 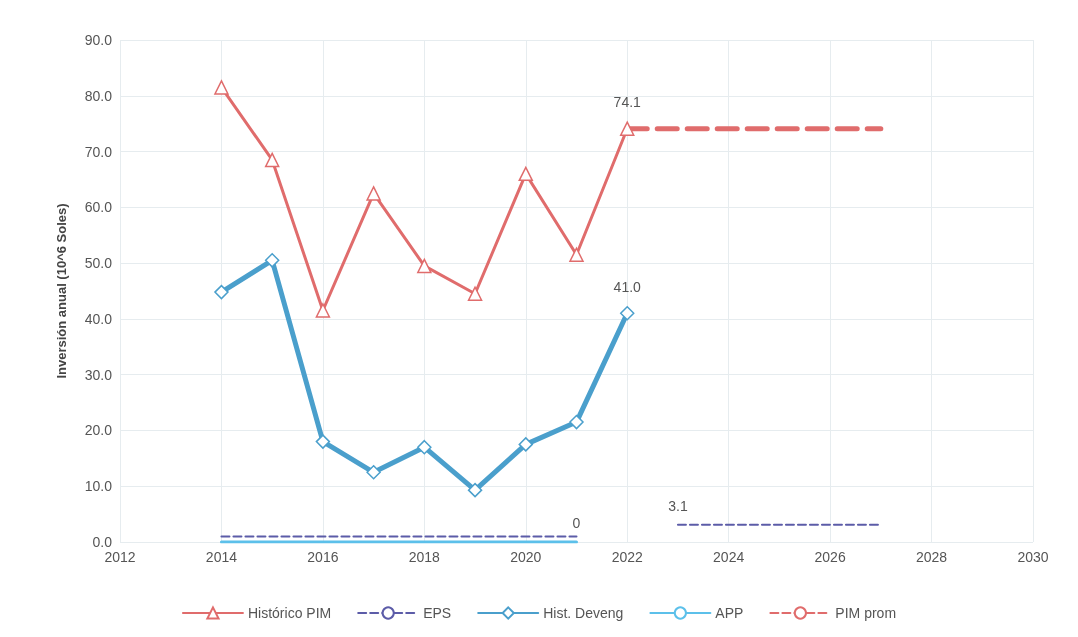 What do you see at coordinates (289, 613) in the screenshot?
I see `legend-label: Histórico PIM` at bounding box center [289, 613].